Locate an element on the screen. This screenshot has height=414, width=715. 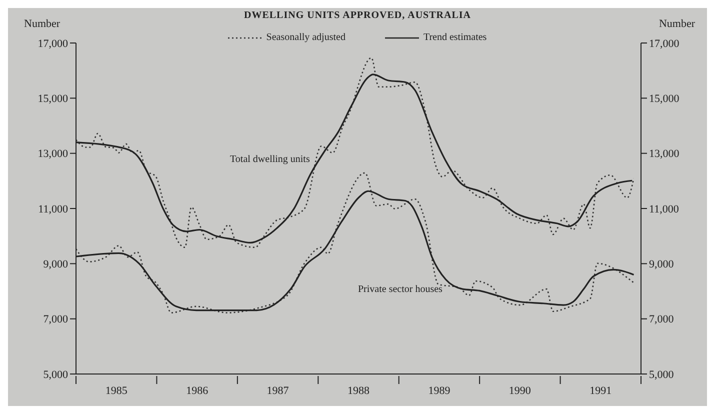
y-tick-label: 7,000 is located at coordinates (55, 320).